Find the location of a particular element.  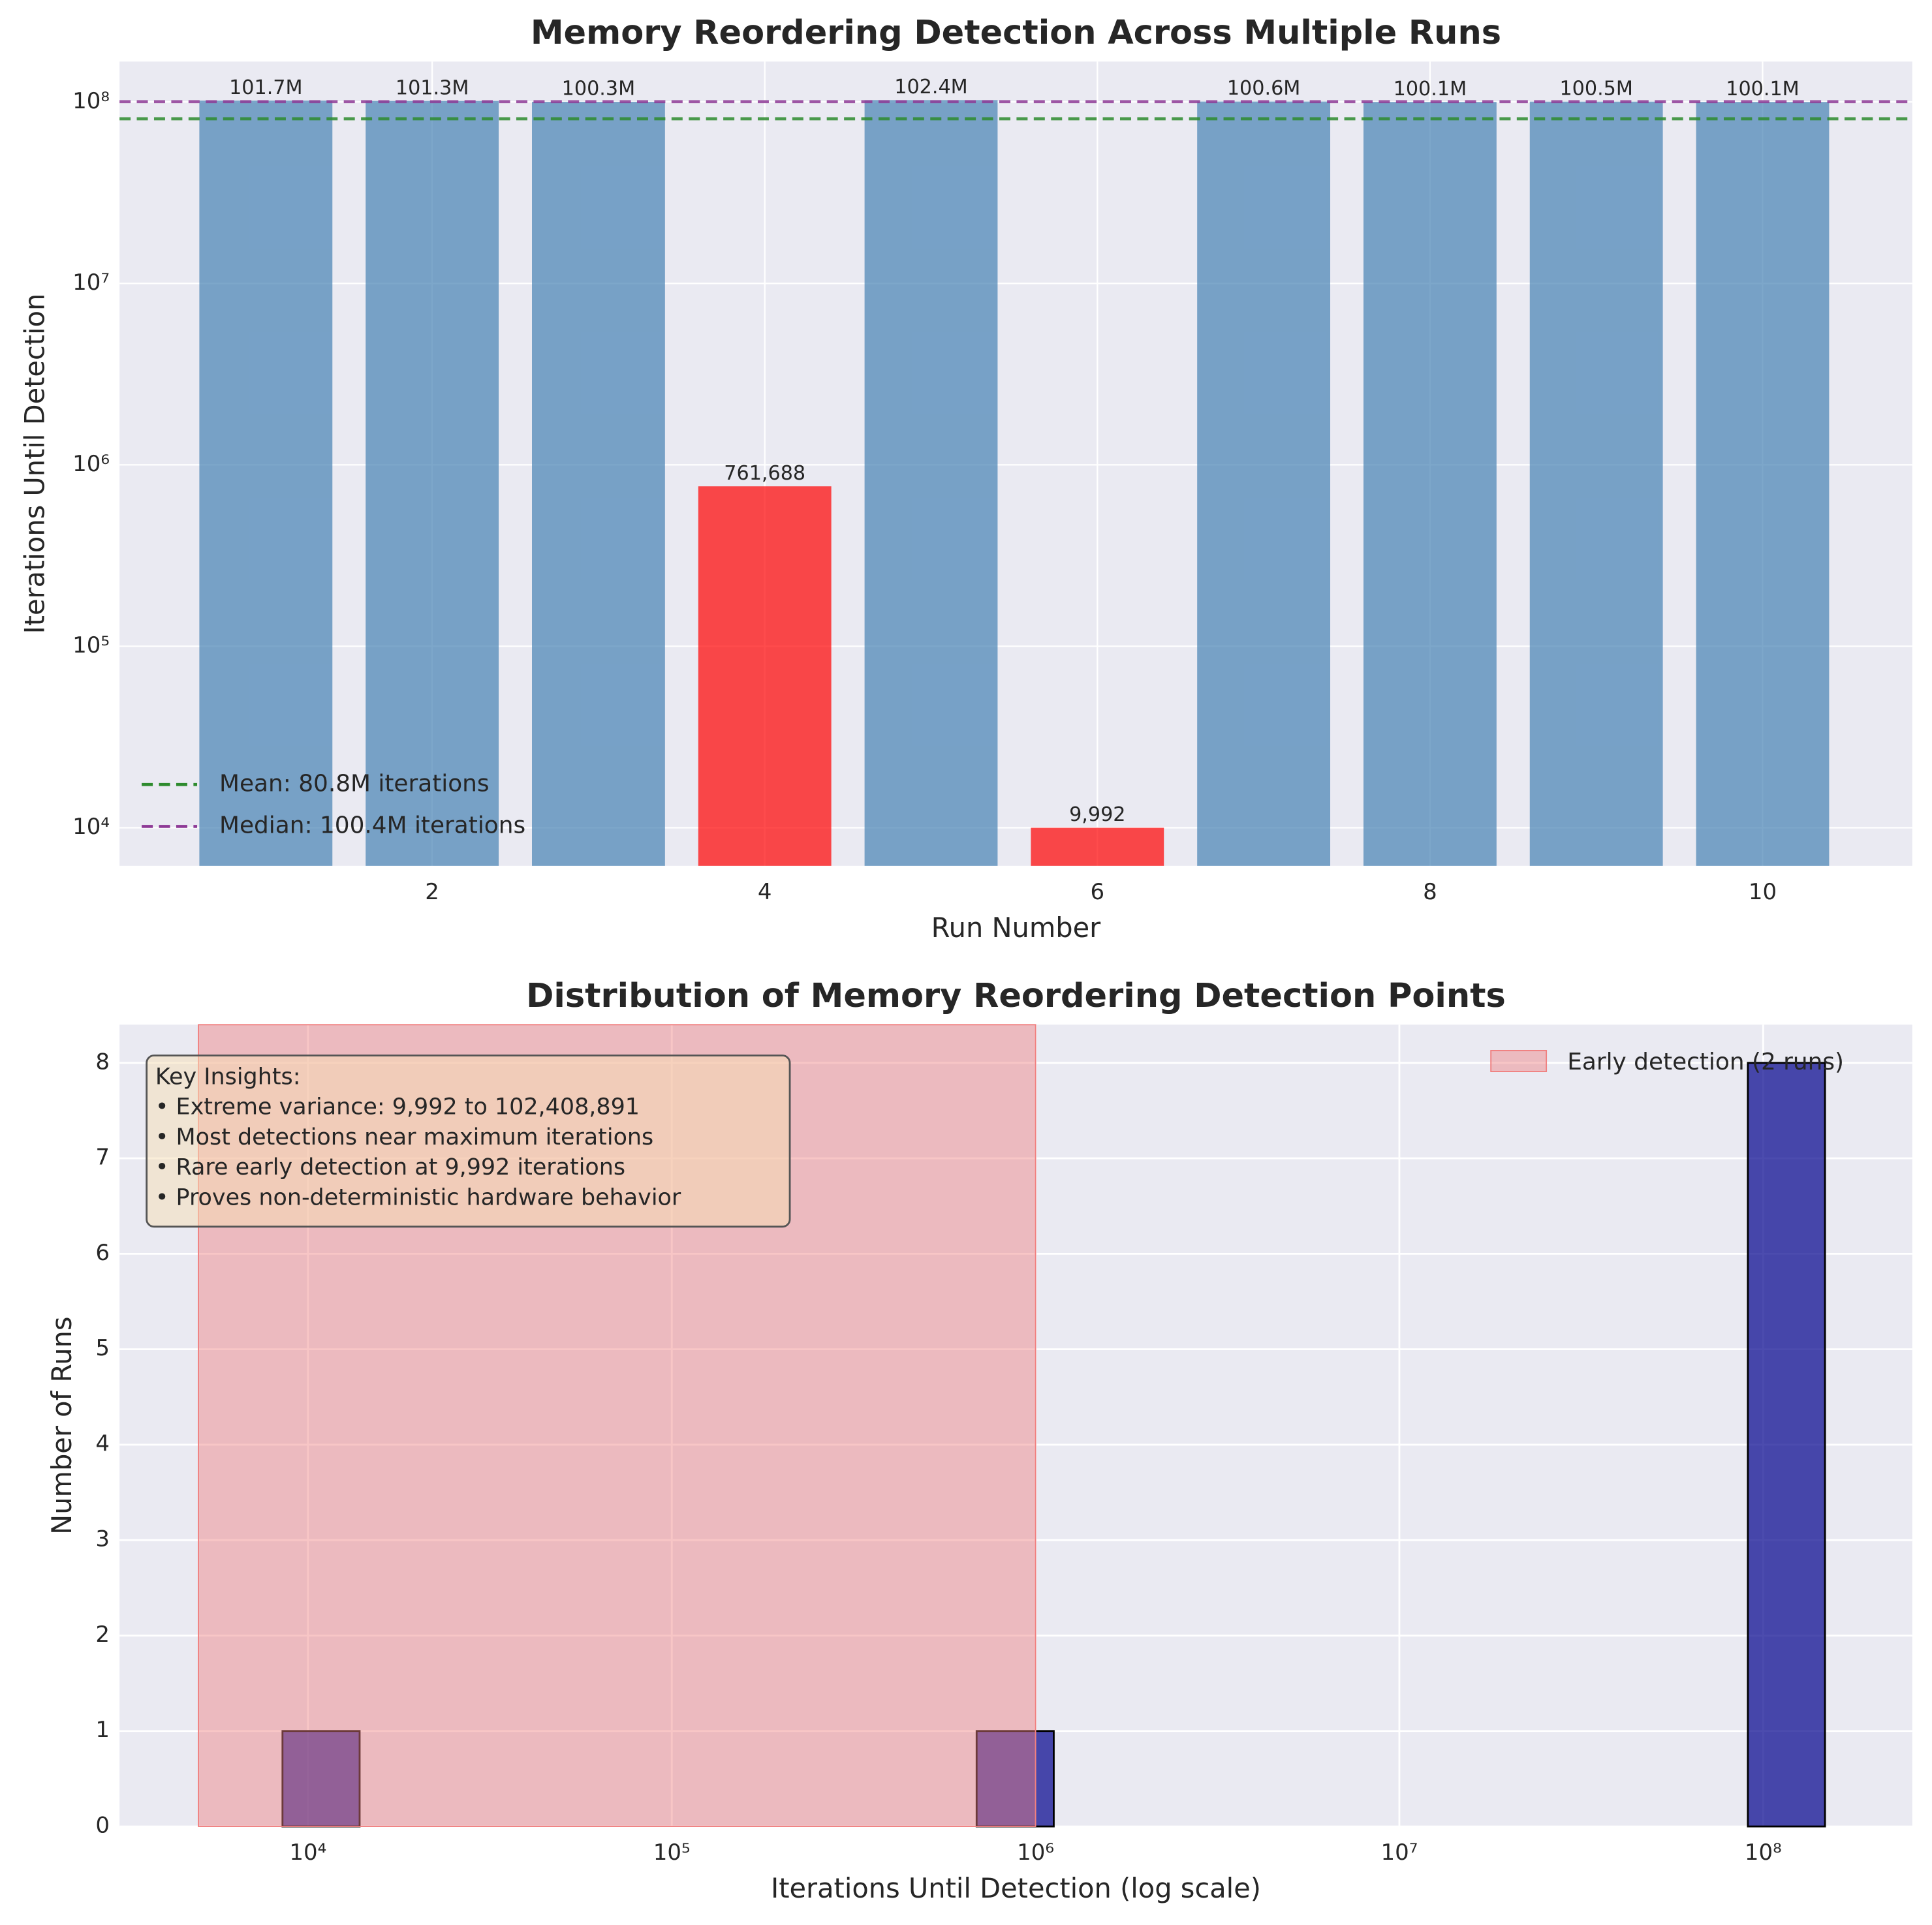

value-label: 102.4M is located at coordinates (930, 87).